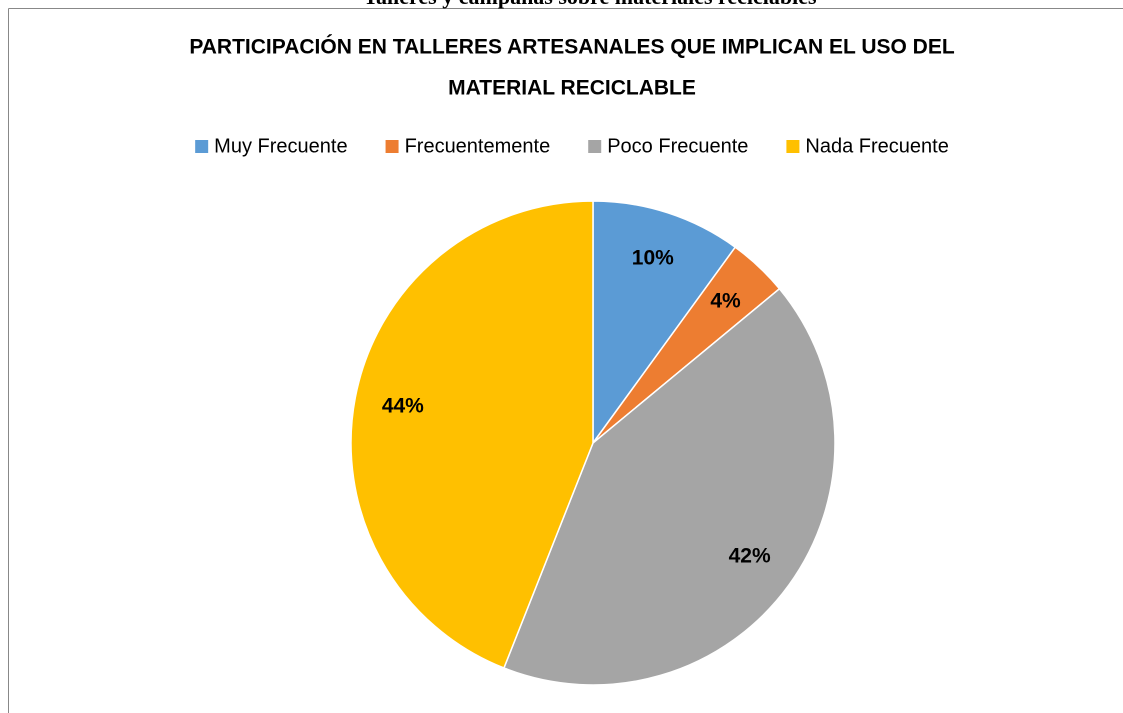 The width and height of the screenshot is (1123, 713). Describe the element at coordinates (677, 146) in the screenshot. I see `legend-label: Poco Frecuente` at that location.